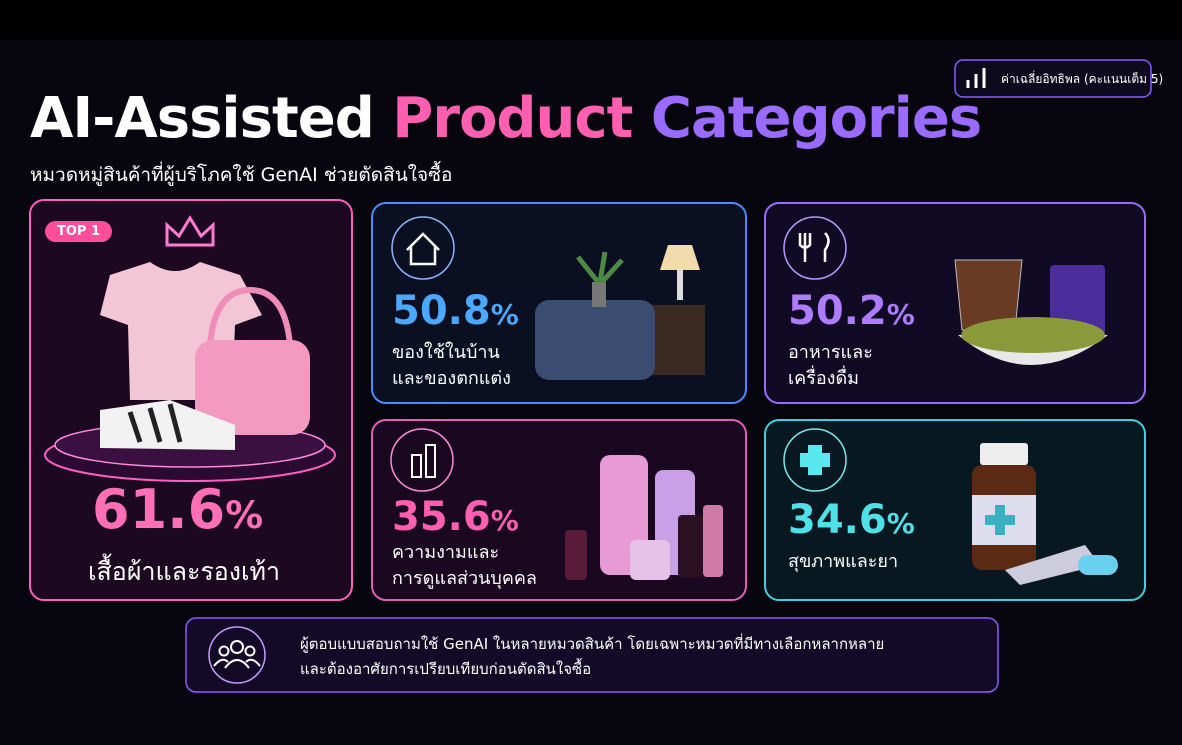 The height and width of the screenshot is (745, 1182). What do you see at coordinates (441, 517) in the screenshot?
I see `value: 35.6` at bounding box center [441, 517].